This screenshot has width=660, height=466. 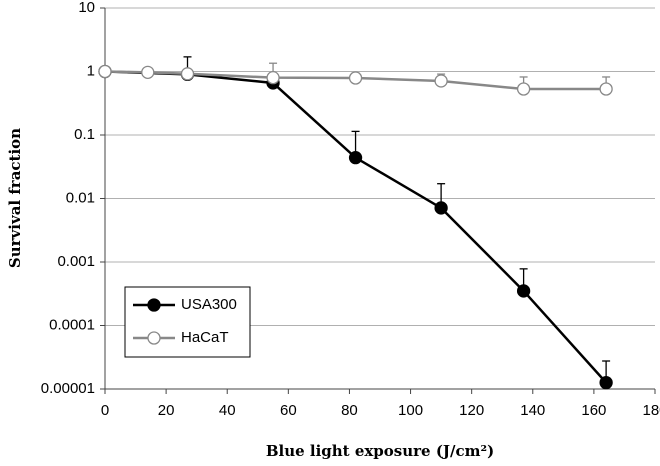 I want to click on x-tick-label: 160, so click(x=593, y=410).